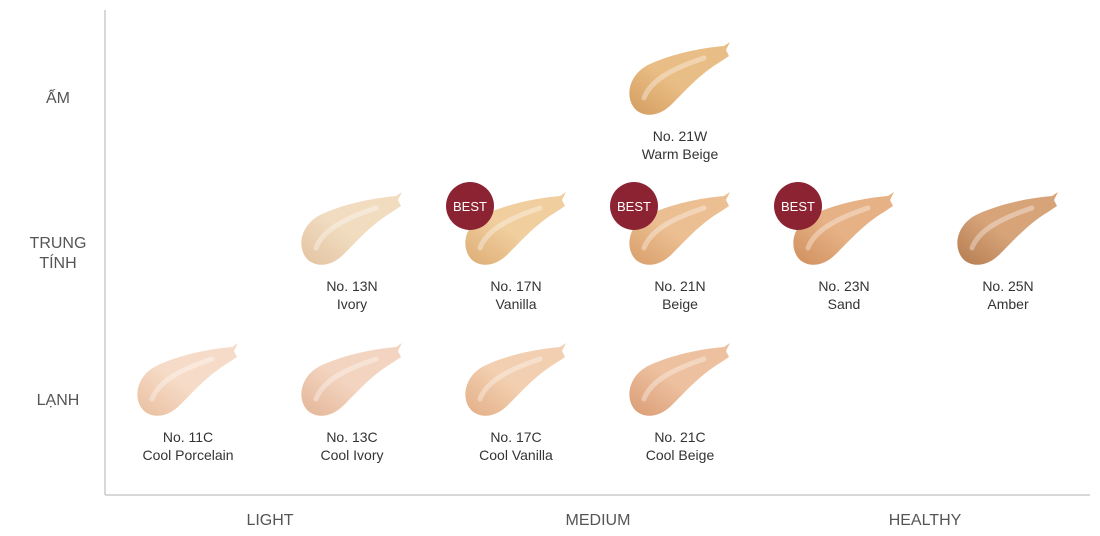 The image size is (1100, 536). Describe the element at coordinates (925, 520) in the screenshot. I see `x-tick-label: HEALTHY` at that location.